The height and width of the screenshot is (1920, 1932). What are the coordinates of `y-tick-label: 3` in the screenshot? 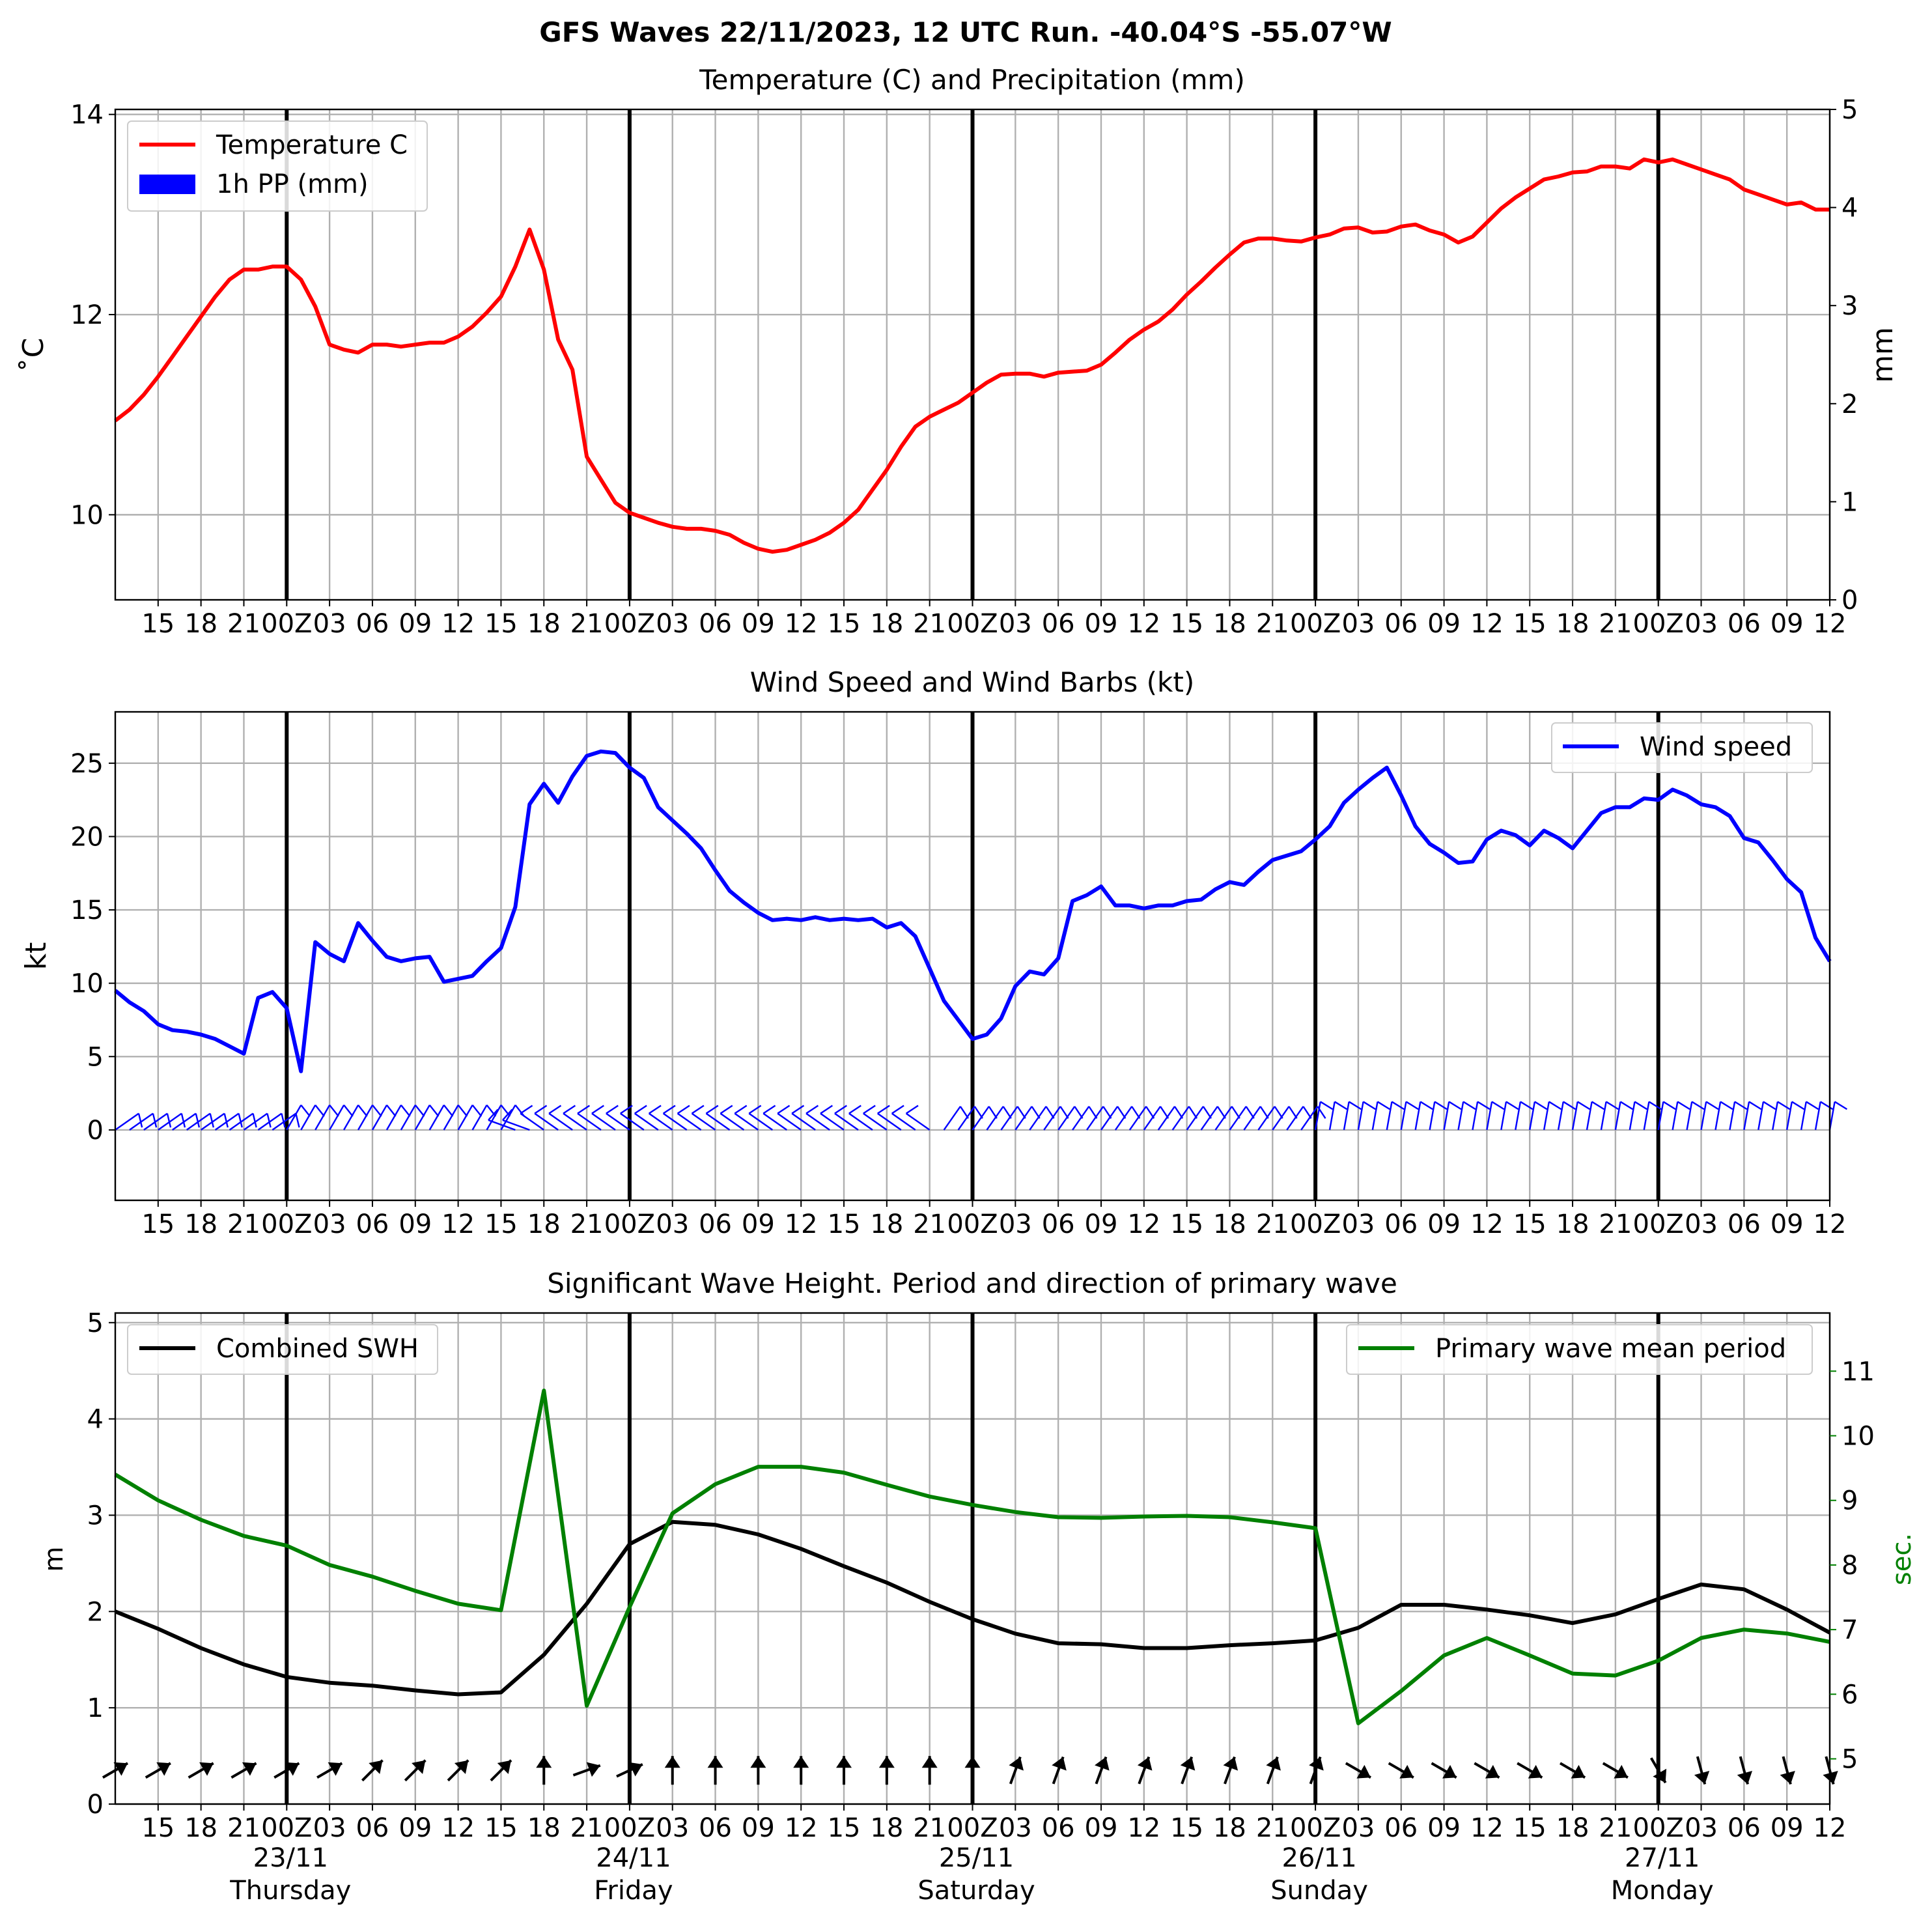 It's located at (96, 1516).